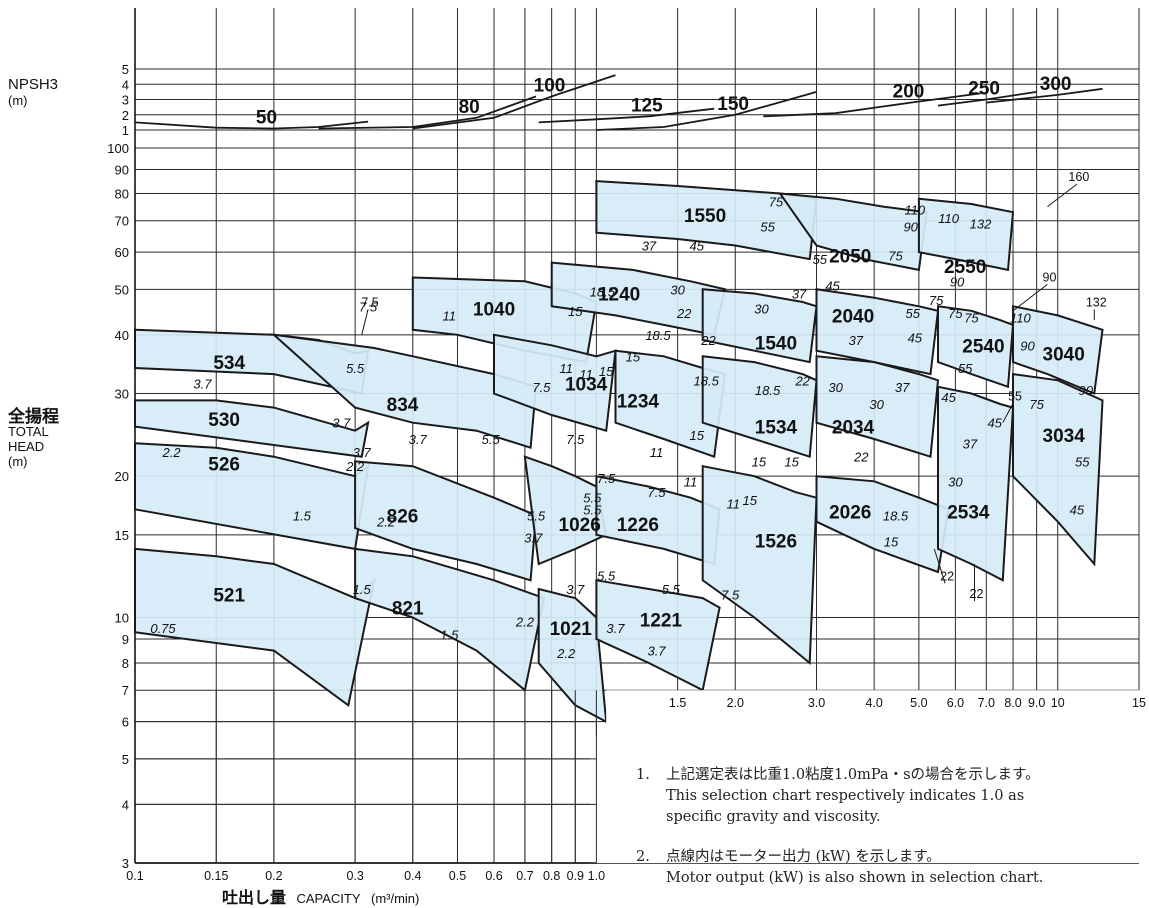  What do you see at coordinates (125, 69) in the screenshot?
I see `npsh-tick-label: 5` at bounding box center [125, 69].